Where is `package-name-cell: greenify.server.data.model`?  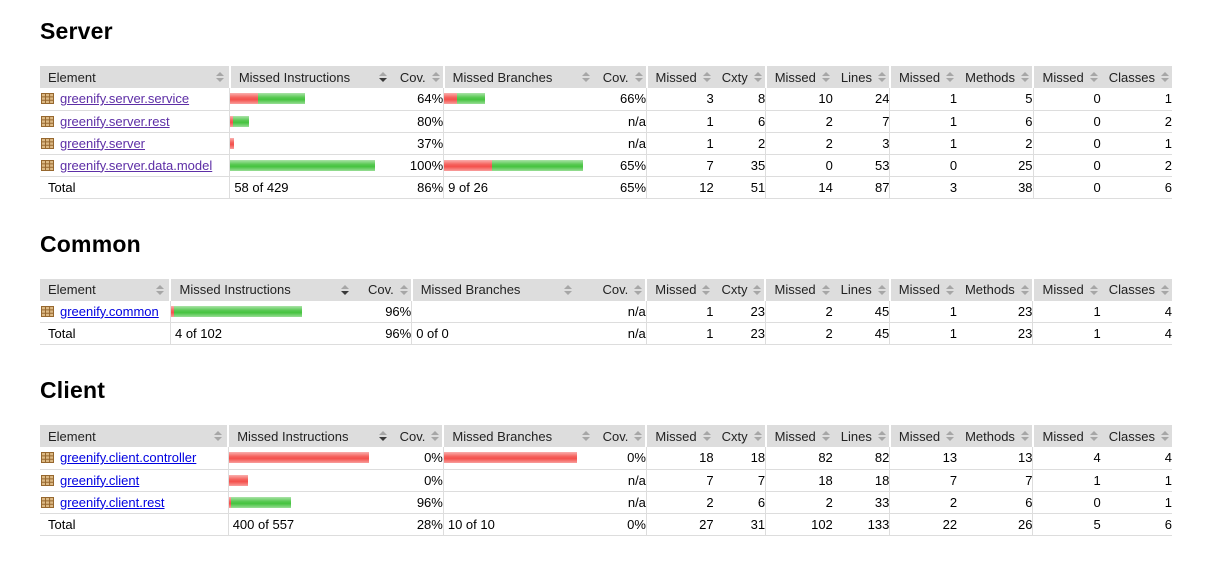 package-name-cell: greenify.server.data.model is located at coordinates (135, 165).